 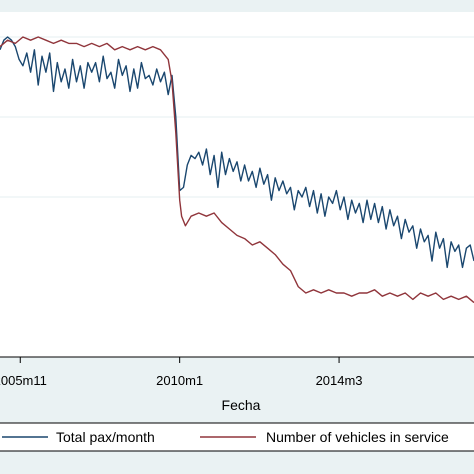 What do you see at coordinates (339, 380) in the screenshot?
I see `x-tick-label-2: 2014m3` at bounding box center [339, 380].